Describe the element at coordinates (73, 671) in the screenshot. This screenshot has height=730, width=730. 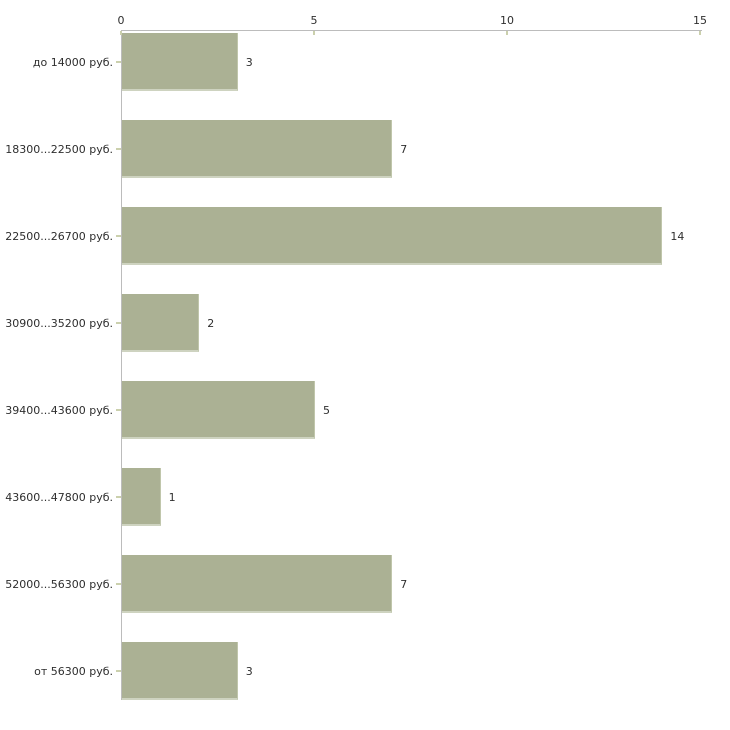
I see `category-label: от 56300 руб.` at that location.